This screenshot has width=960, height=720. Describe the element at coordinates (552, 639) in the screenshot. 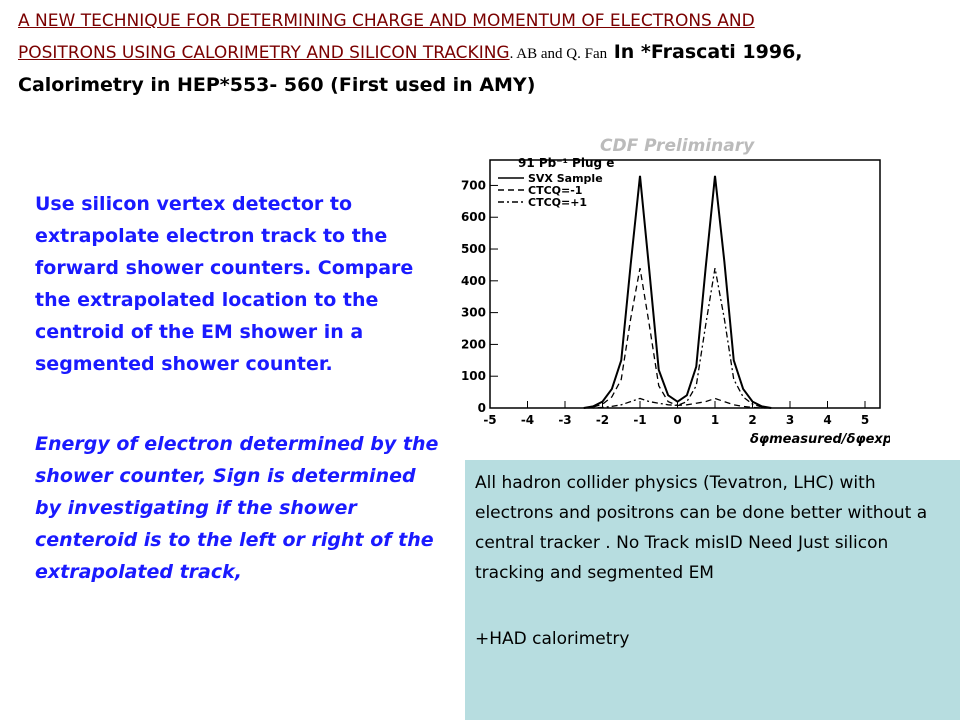

I see `note-text: +HAD calorimetry` at that location.